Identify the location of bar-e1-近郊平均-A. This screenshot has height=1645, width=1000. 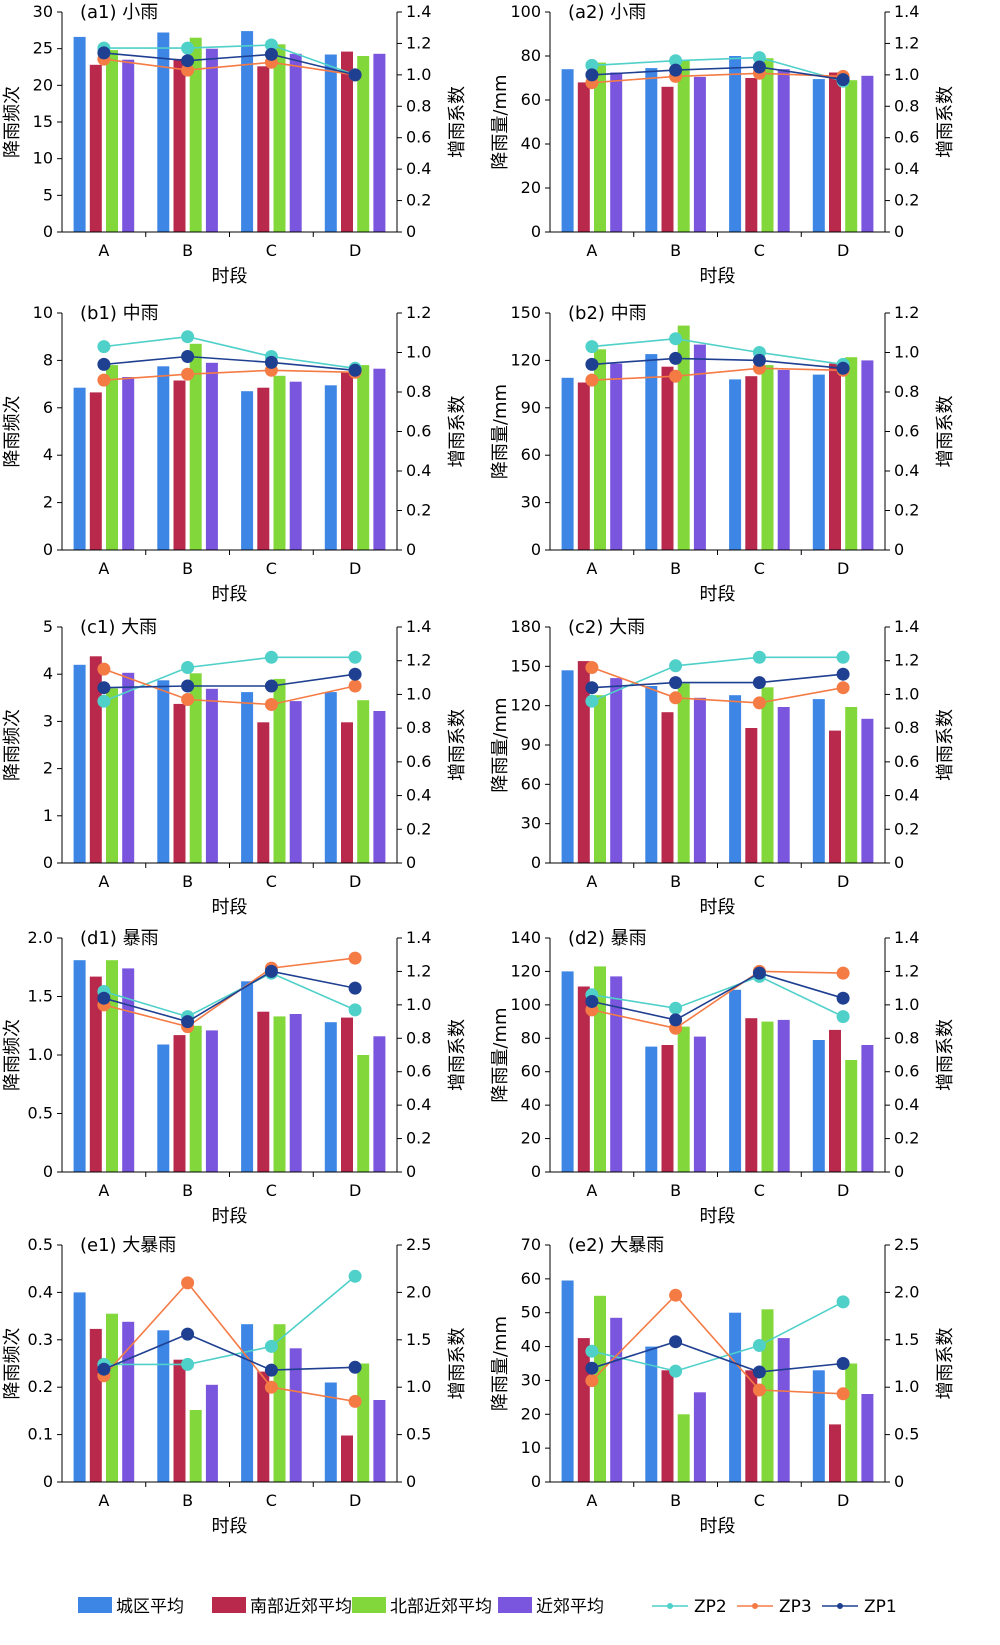
(128, 1401).